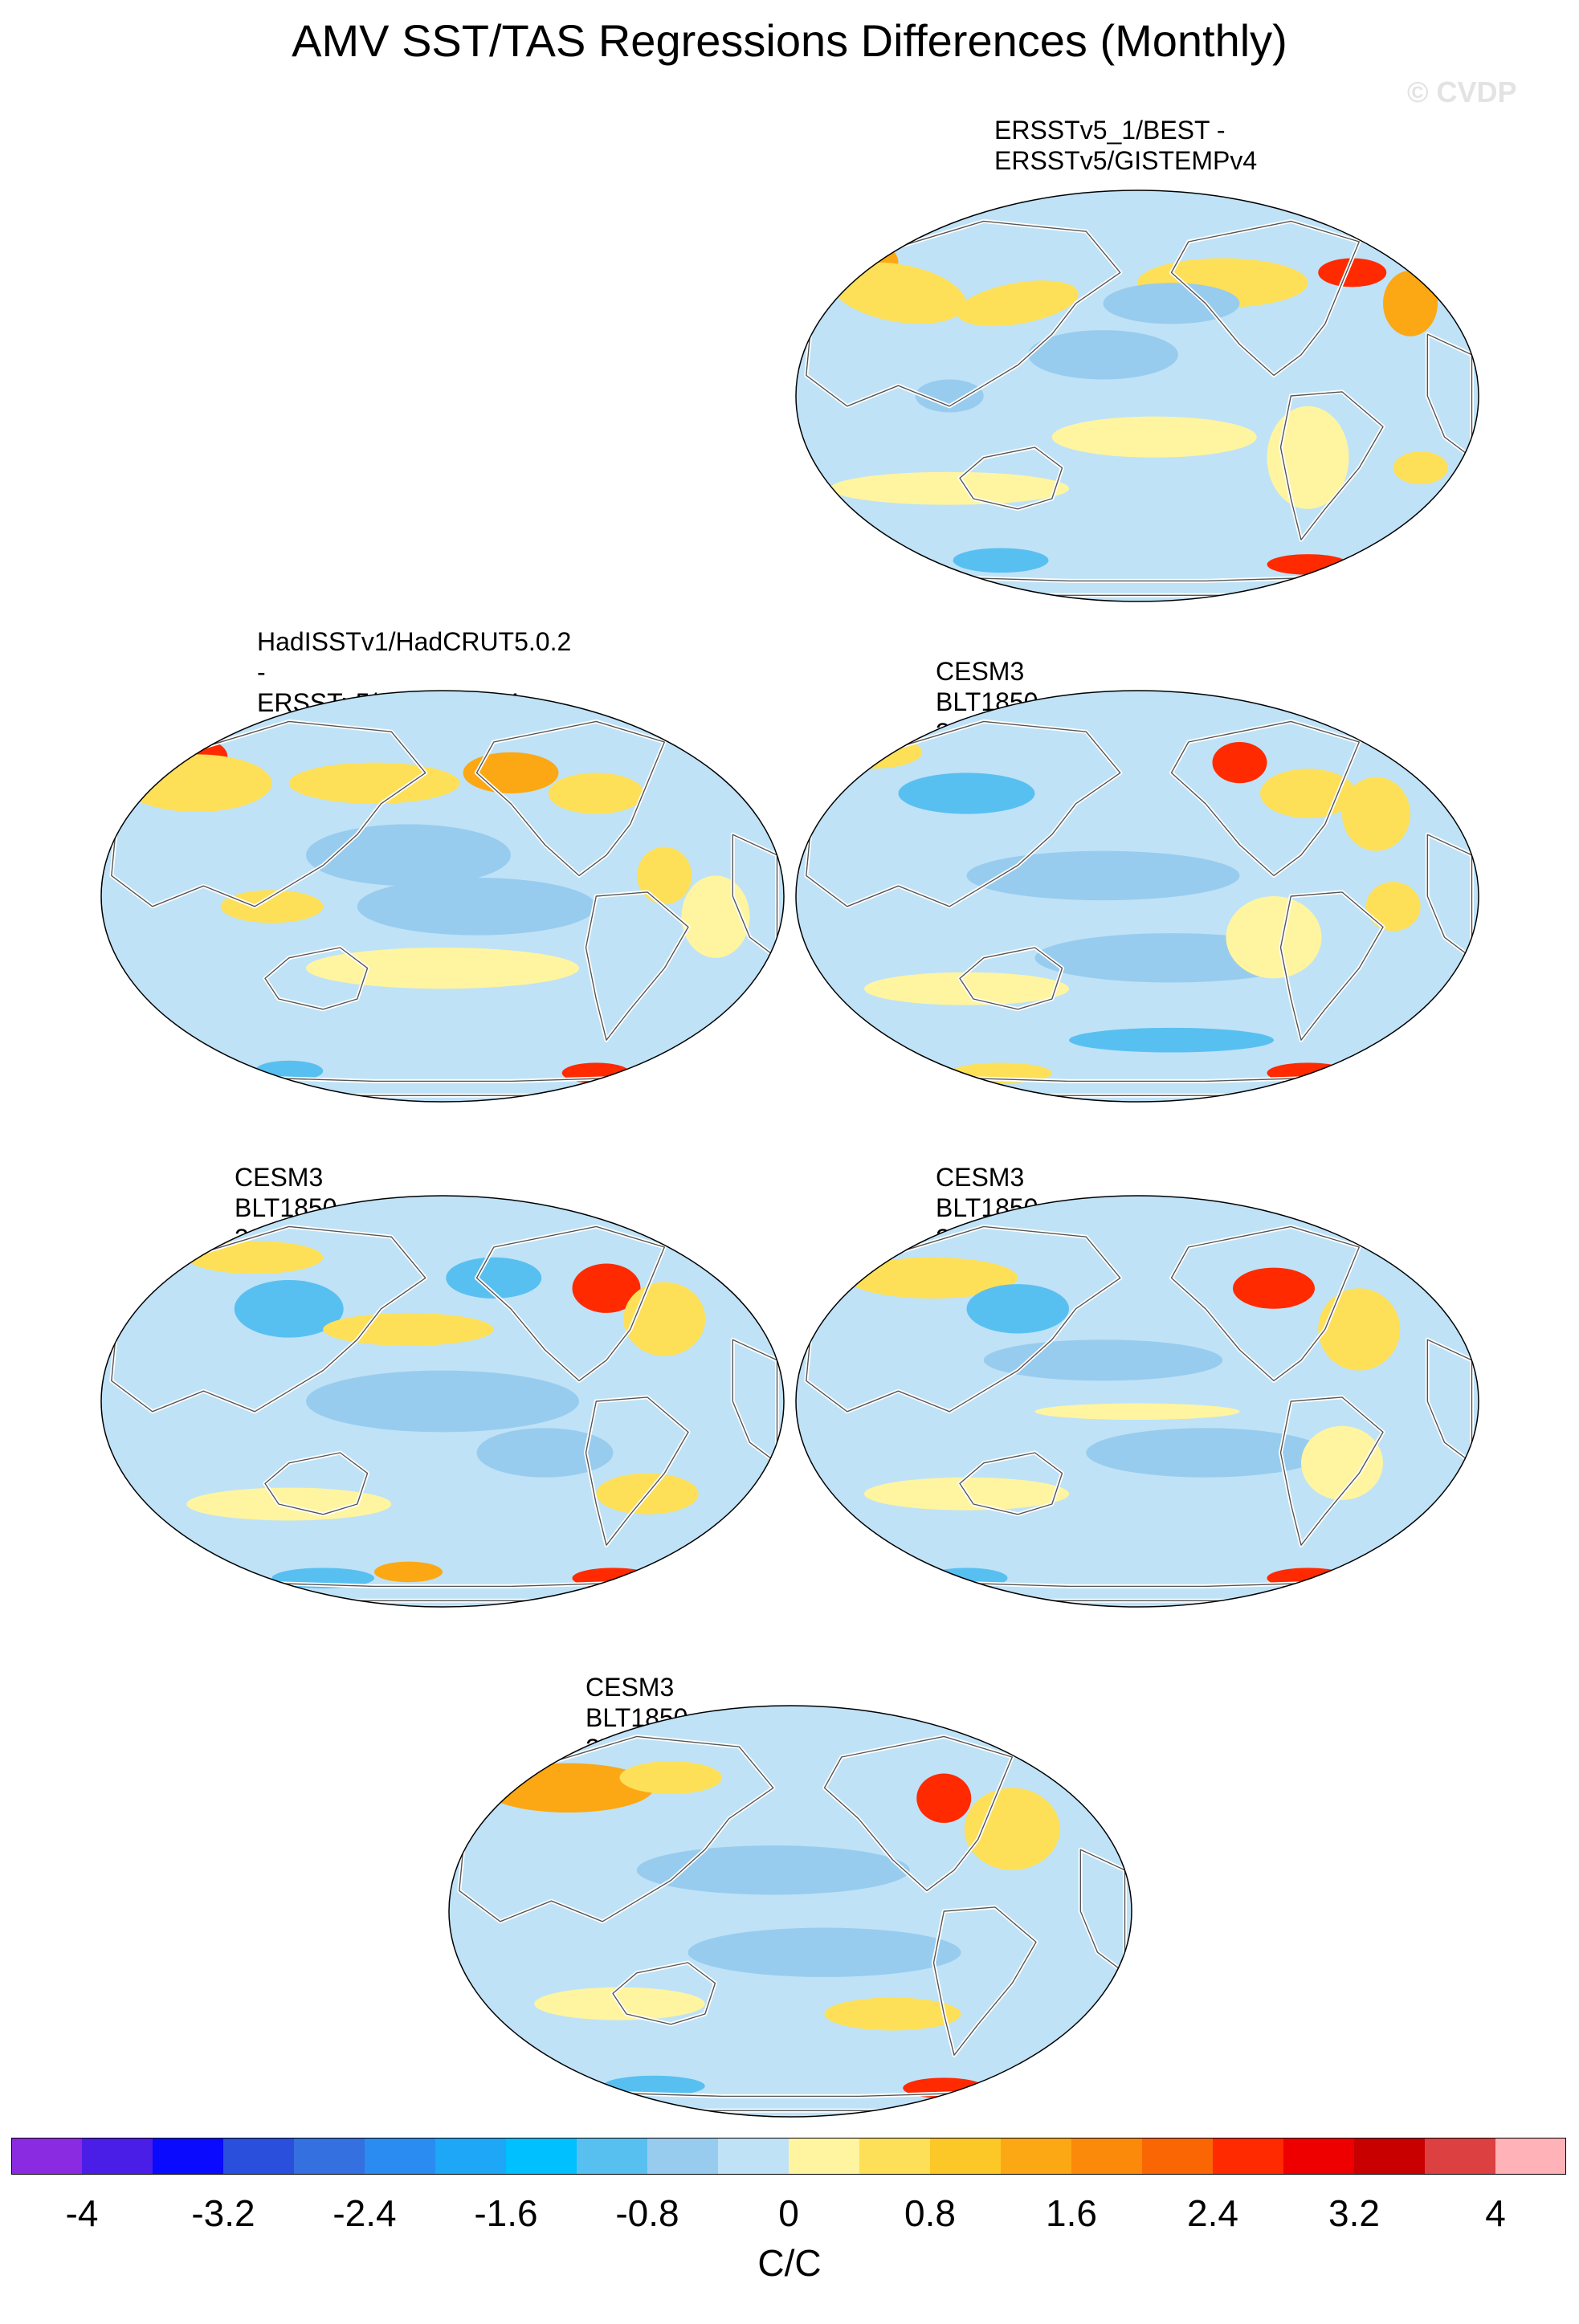  Describe the element at coordinates (788, 2213) in the screenshot. I see `colorbar-tick-label: 0` at that location.